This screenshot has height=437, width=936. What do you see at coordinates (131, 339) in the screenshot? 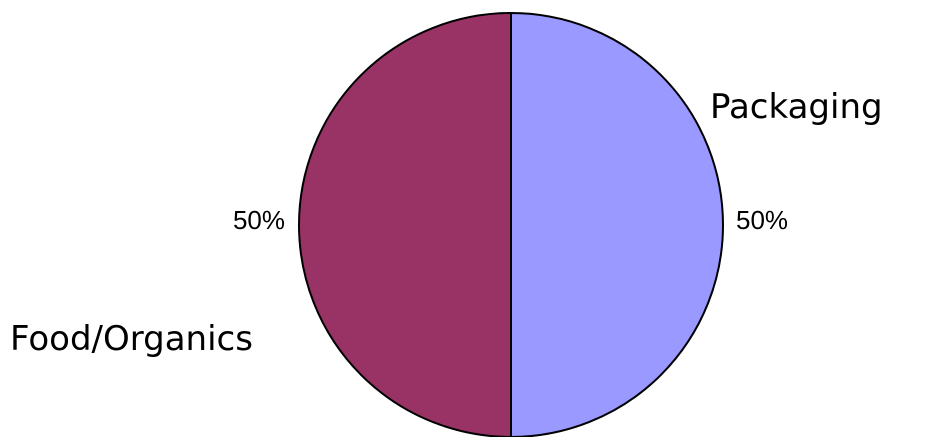
I see `slice-name-label: Food/Organics` at bounding box center [131, 339].